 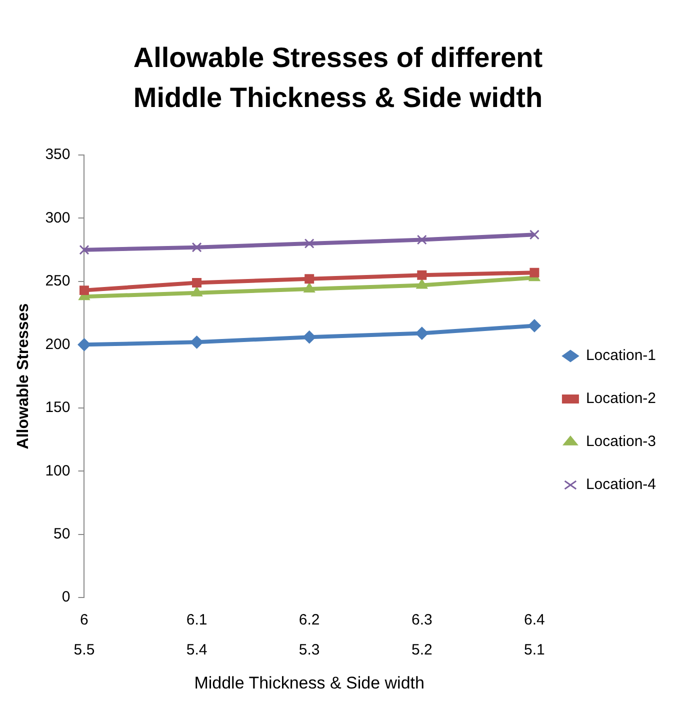 I want to click on y-tick-label: 150, so click(x=57, y=407).